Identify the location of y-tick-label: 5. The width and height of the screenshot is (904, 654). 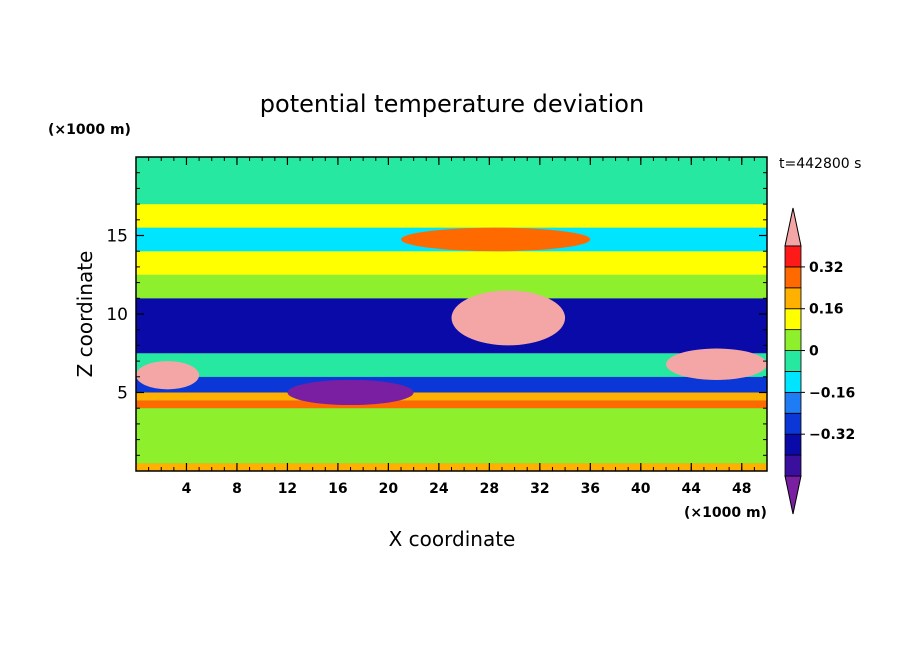
(122, 394).